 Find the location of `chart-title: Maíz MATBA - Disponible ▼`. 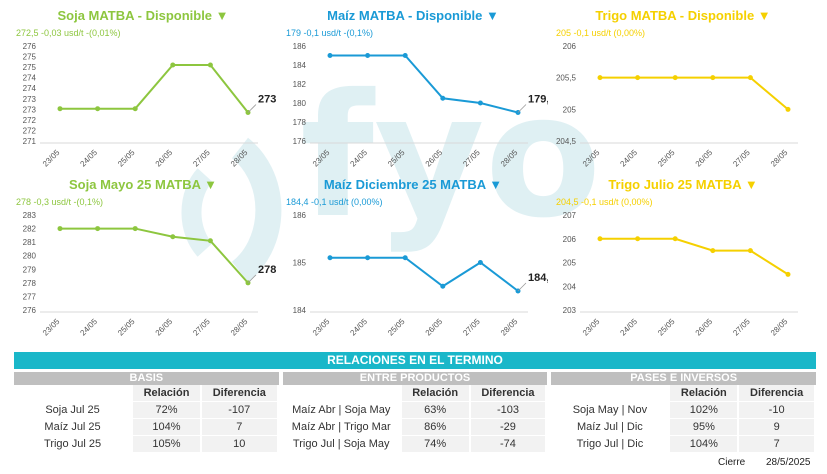

chart-title: Maíz MATBA - Disponible ▼ is located at coordinates (413, 15).